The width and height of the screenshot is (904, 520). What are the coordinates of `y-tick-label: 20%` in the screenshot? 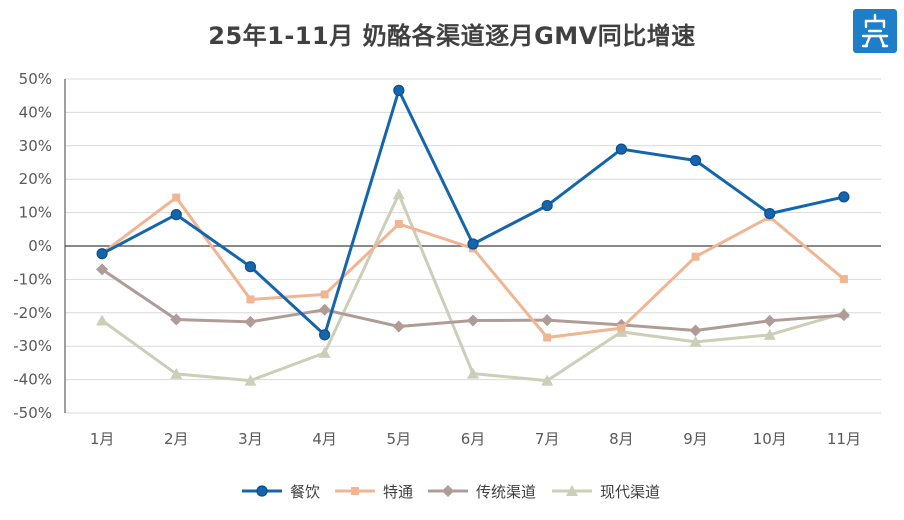 It's located at (35, 179).